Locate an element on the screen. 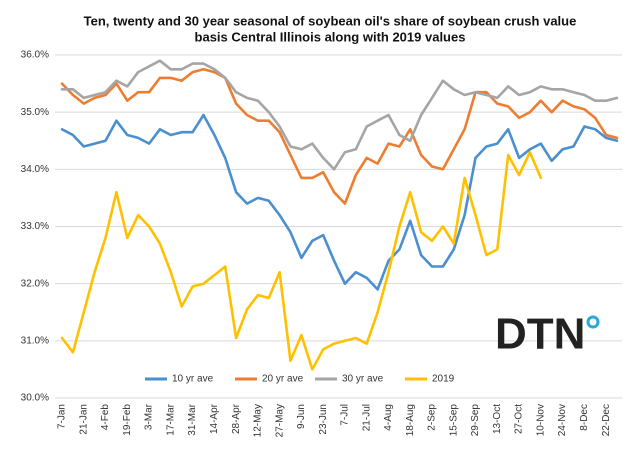 Image resolution: width=640 pixels, height=465 pixels. y-tick-label: 34.0% is located at coordinates (35, 169).